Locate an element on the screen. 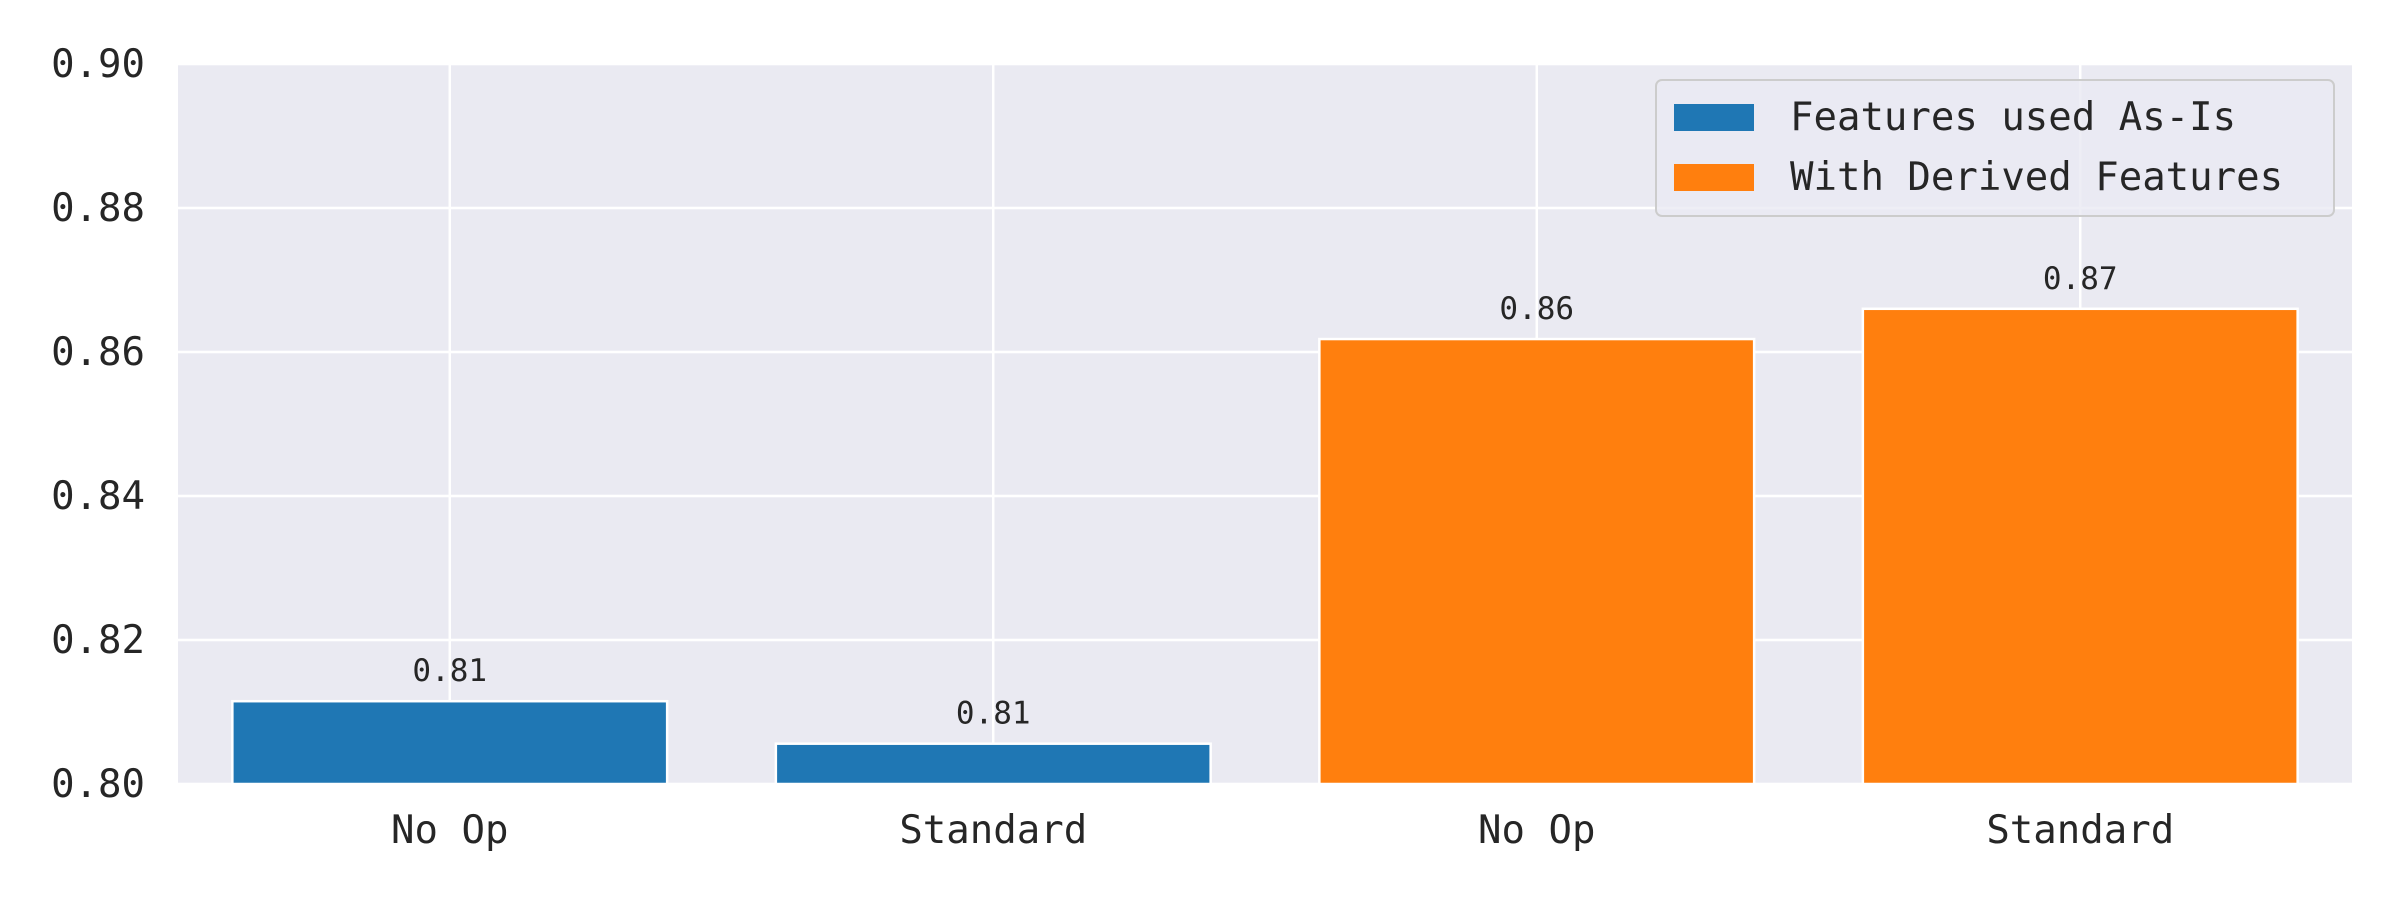 This screenshot has width=2400, height=900. y-tick-label: 0.82 is located at coordinates (98, 640).